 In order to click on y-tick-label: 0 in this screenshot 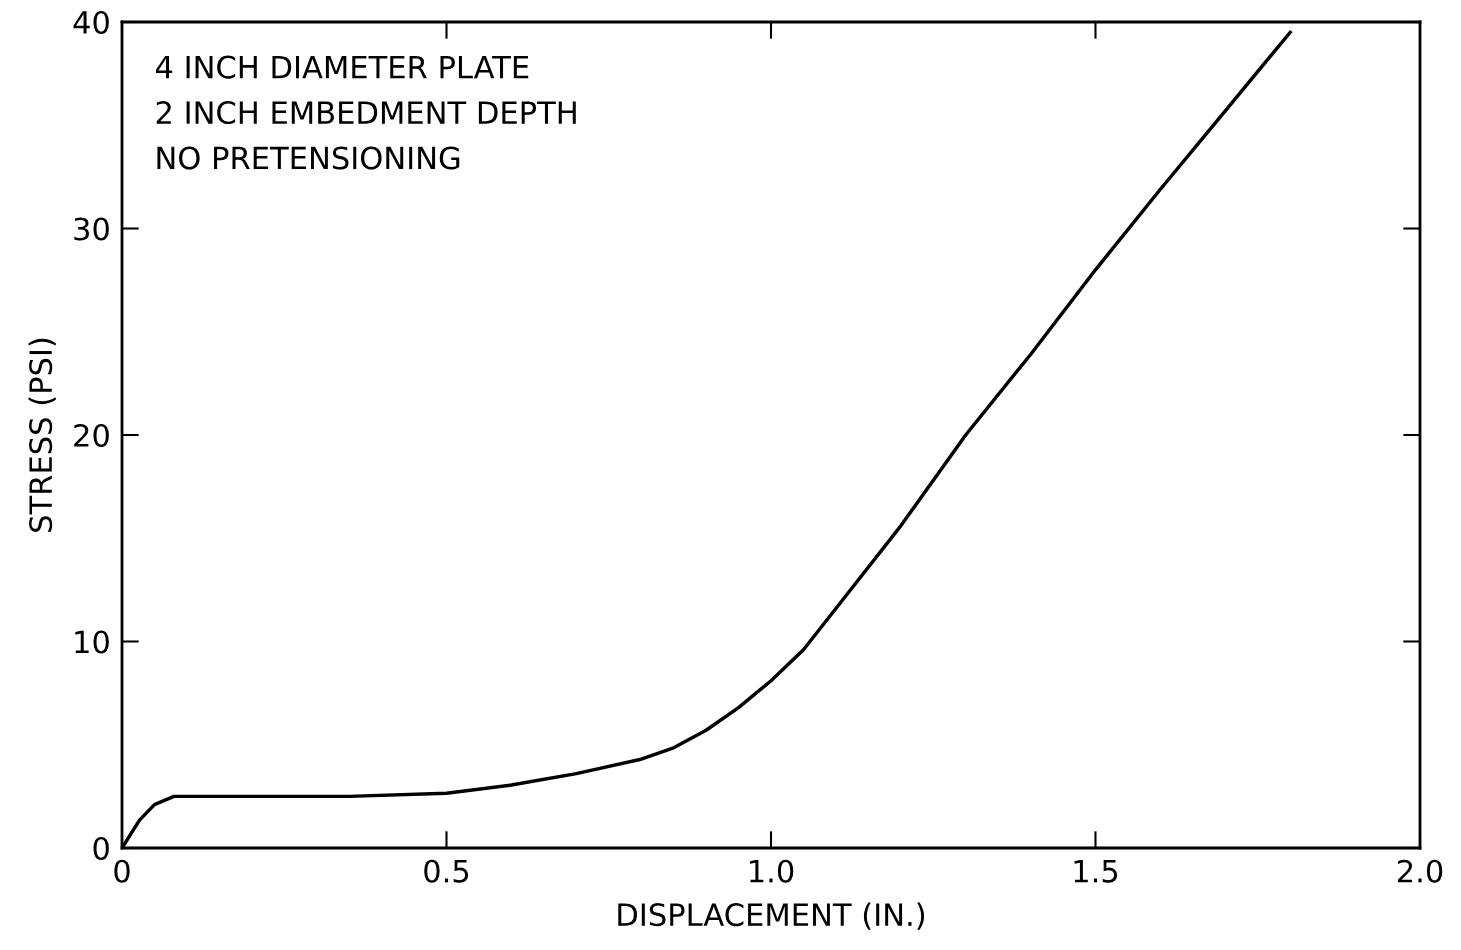, I will do `click(101, 848)`.